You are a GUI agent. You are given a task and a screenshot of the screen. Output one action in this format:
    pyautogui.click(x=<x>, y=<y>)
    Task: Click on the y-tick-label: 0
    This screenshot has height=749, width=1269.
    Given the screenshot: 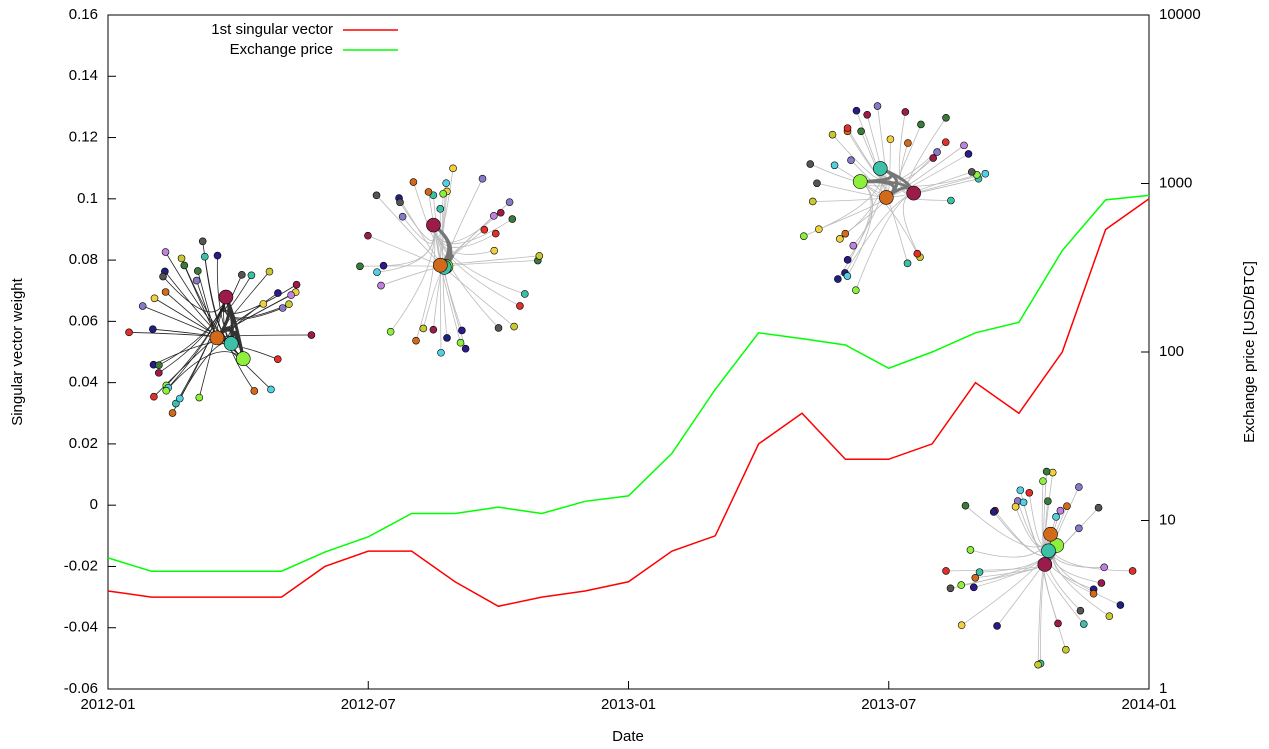 What is the action you would take?
    pyautogui.click(x=94, y=504)
    